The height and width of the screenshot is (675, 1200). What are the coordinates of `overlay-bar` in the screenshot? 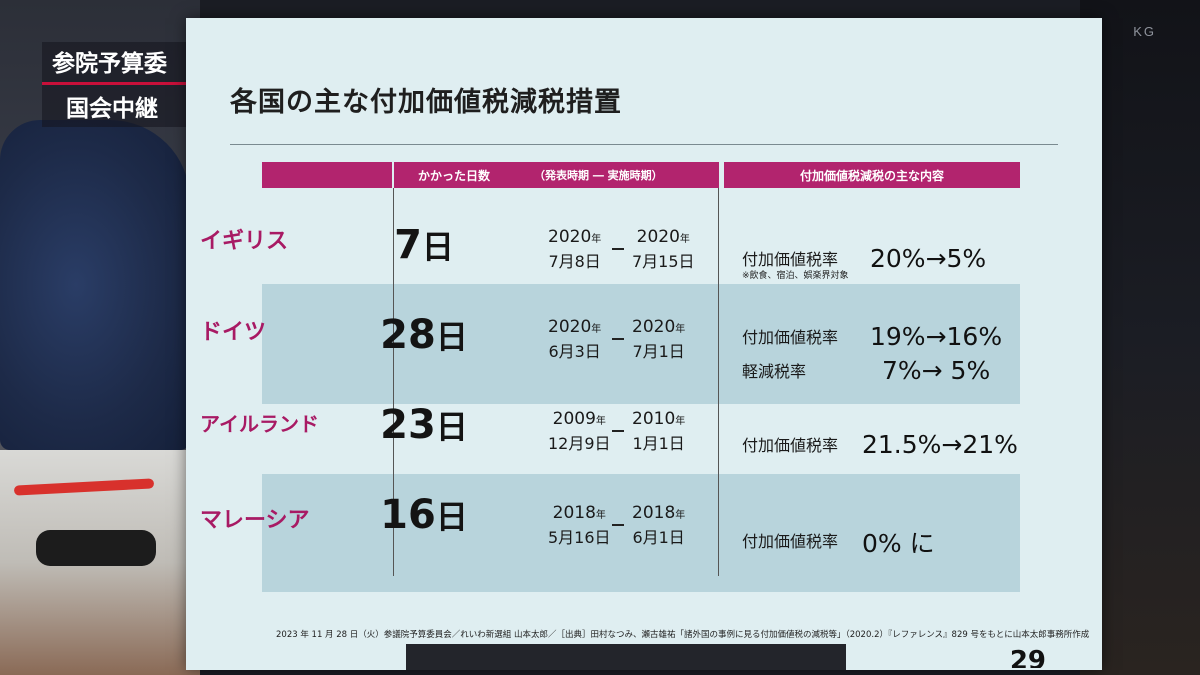 It's located at (626, 657).